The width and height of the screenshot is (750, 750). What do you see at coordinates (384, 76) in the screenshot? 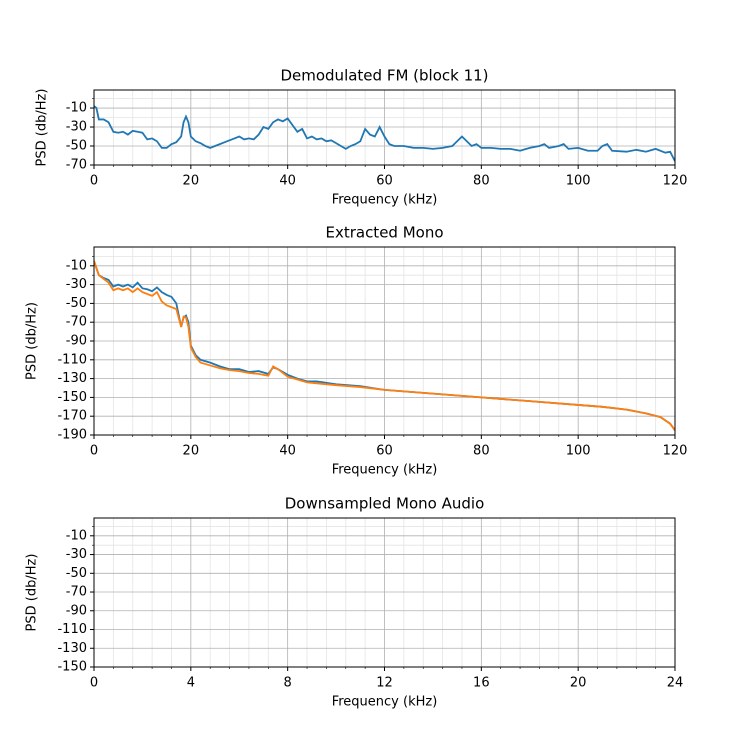
I see `chart-title: Demodulated FM (block 11)` at bounding box center [384, 76].